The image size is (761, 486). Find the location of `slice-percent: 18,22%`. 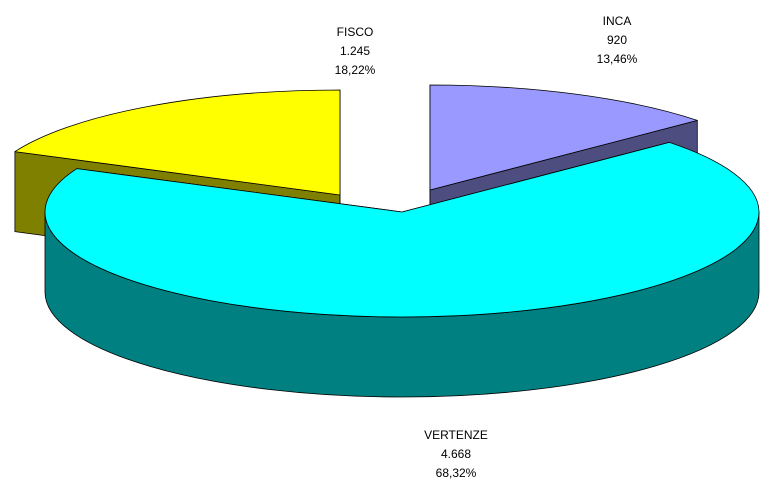

slice-percent: 18,22% is located at coordinates (355, 70).